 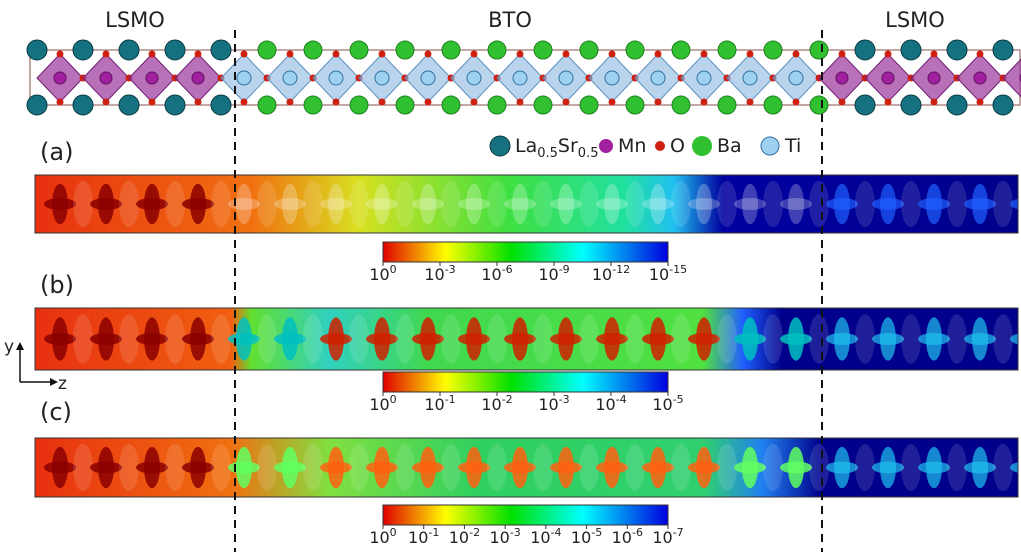 What do you see at coordinates (507, 399) in the screenshot?
I see `tick-exponent: -2` at bounding box center [507, 399].